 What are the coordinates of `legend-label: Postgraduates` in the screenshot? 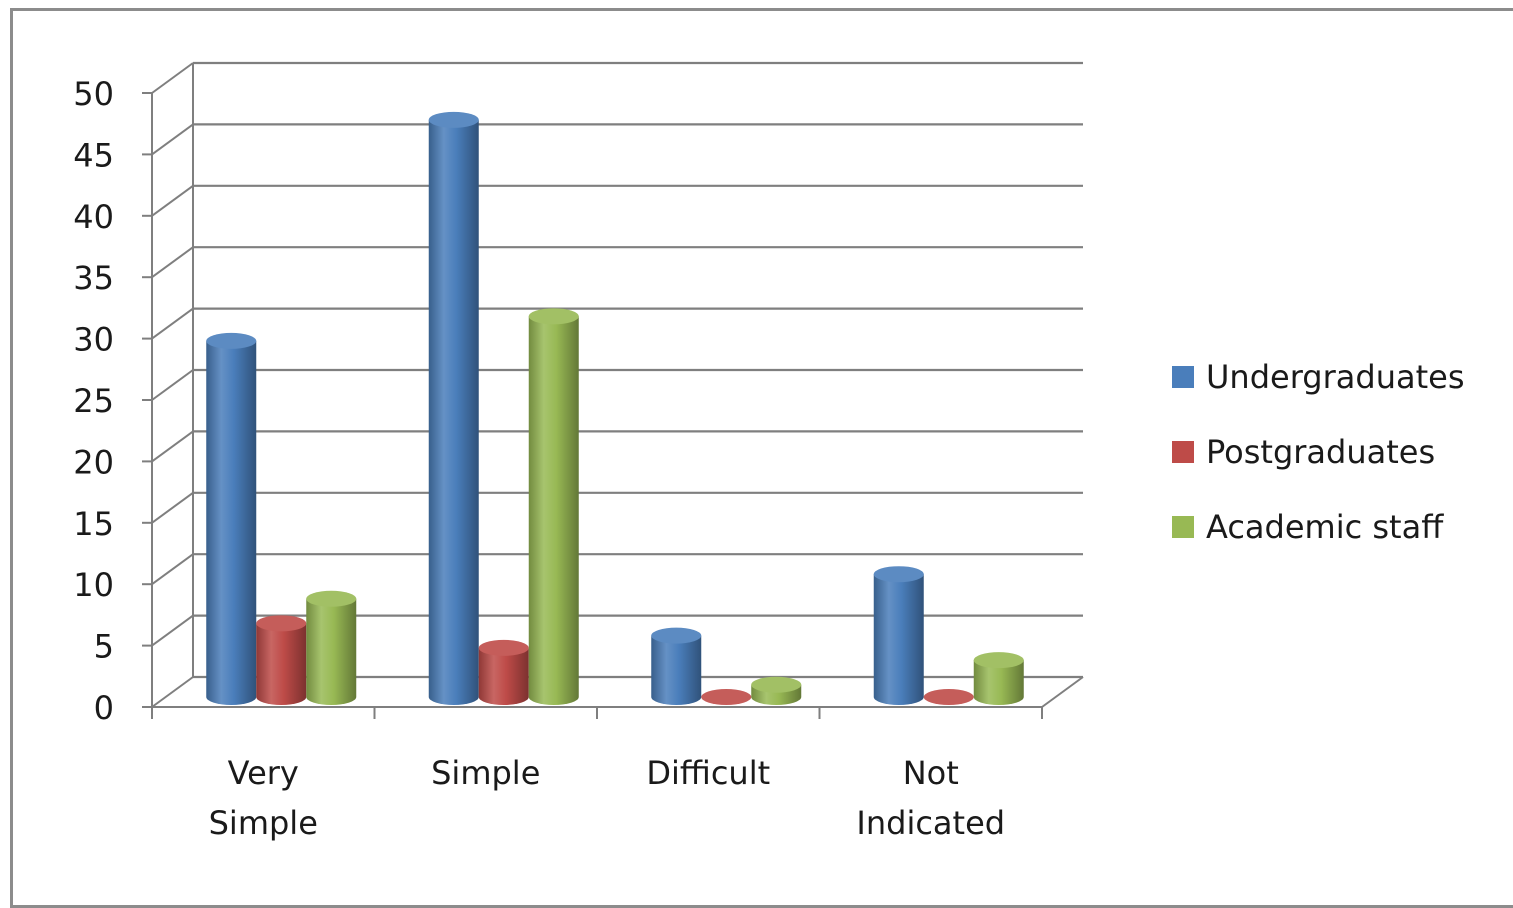 It's located at (1320, 452).